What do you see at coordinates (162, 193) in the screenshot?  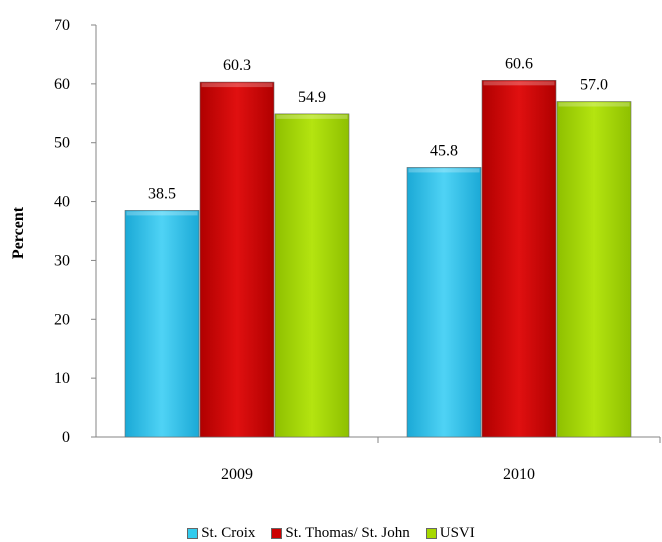 I see `data-label: 38.5` at bounding box center [162, 193].